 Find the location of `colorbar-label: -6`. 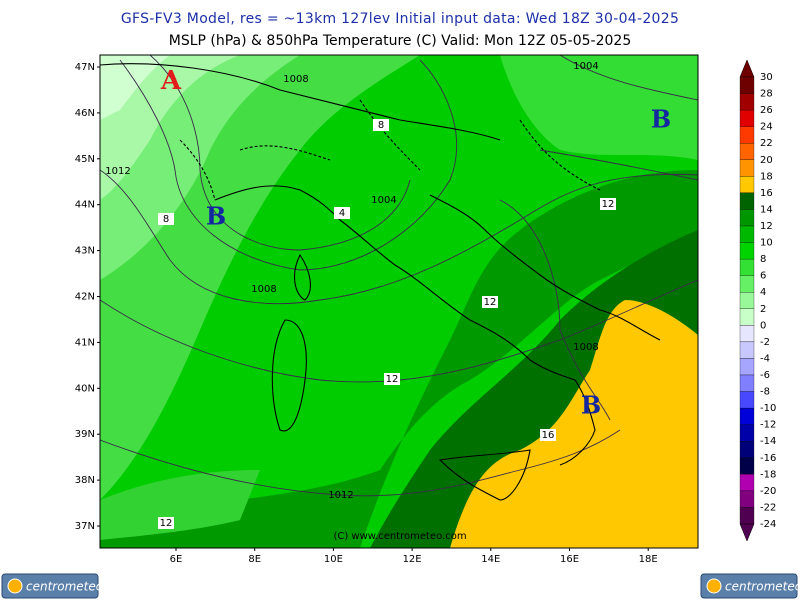

colorbar-label: -6 is located at coordinates (765, 375).